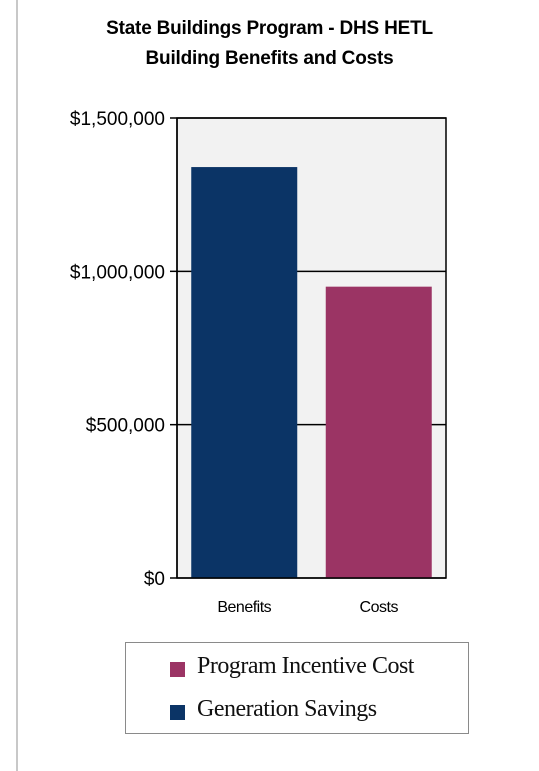  I want to click on chart-title: State Buildings Program - DHS HETL, so click(269, 28).